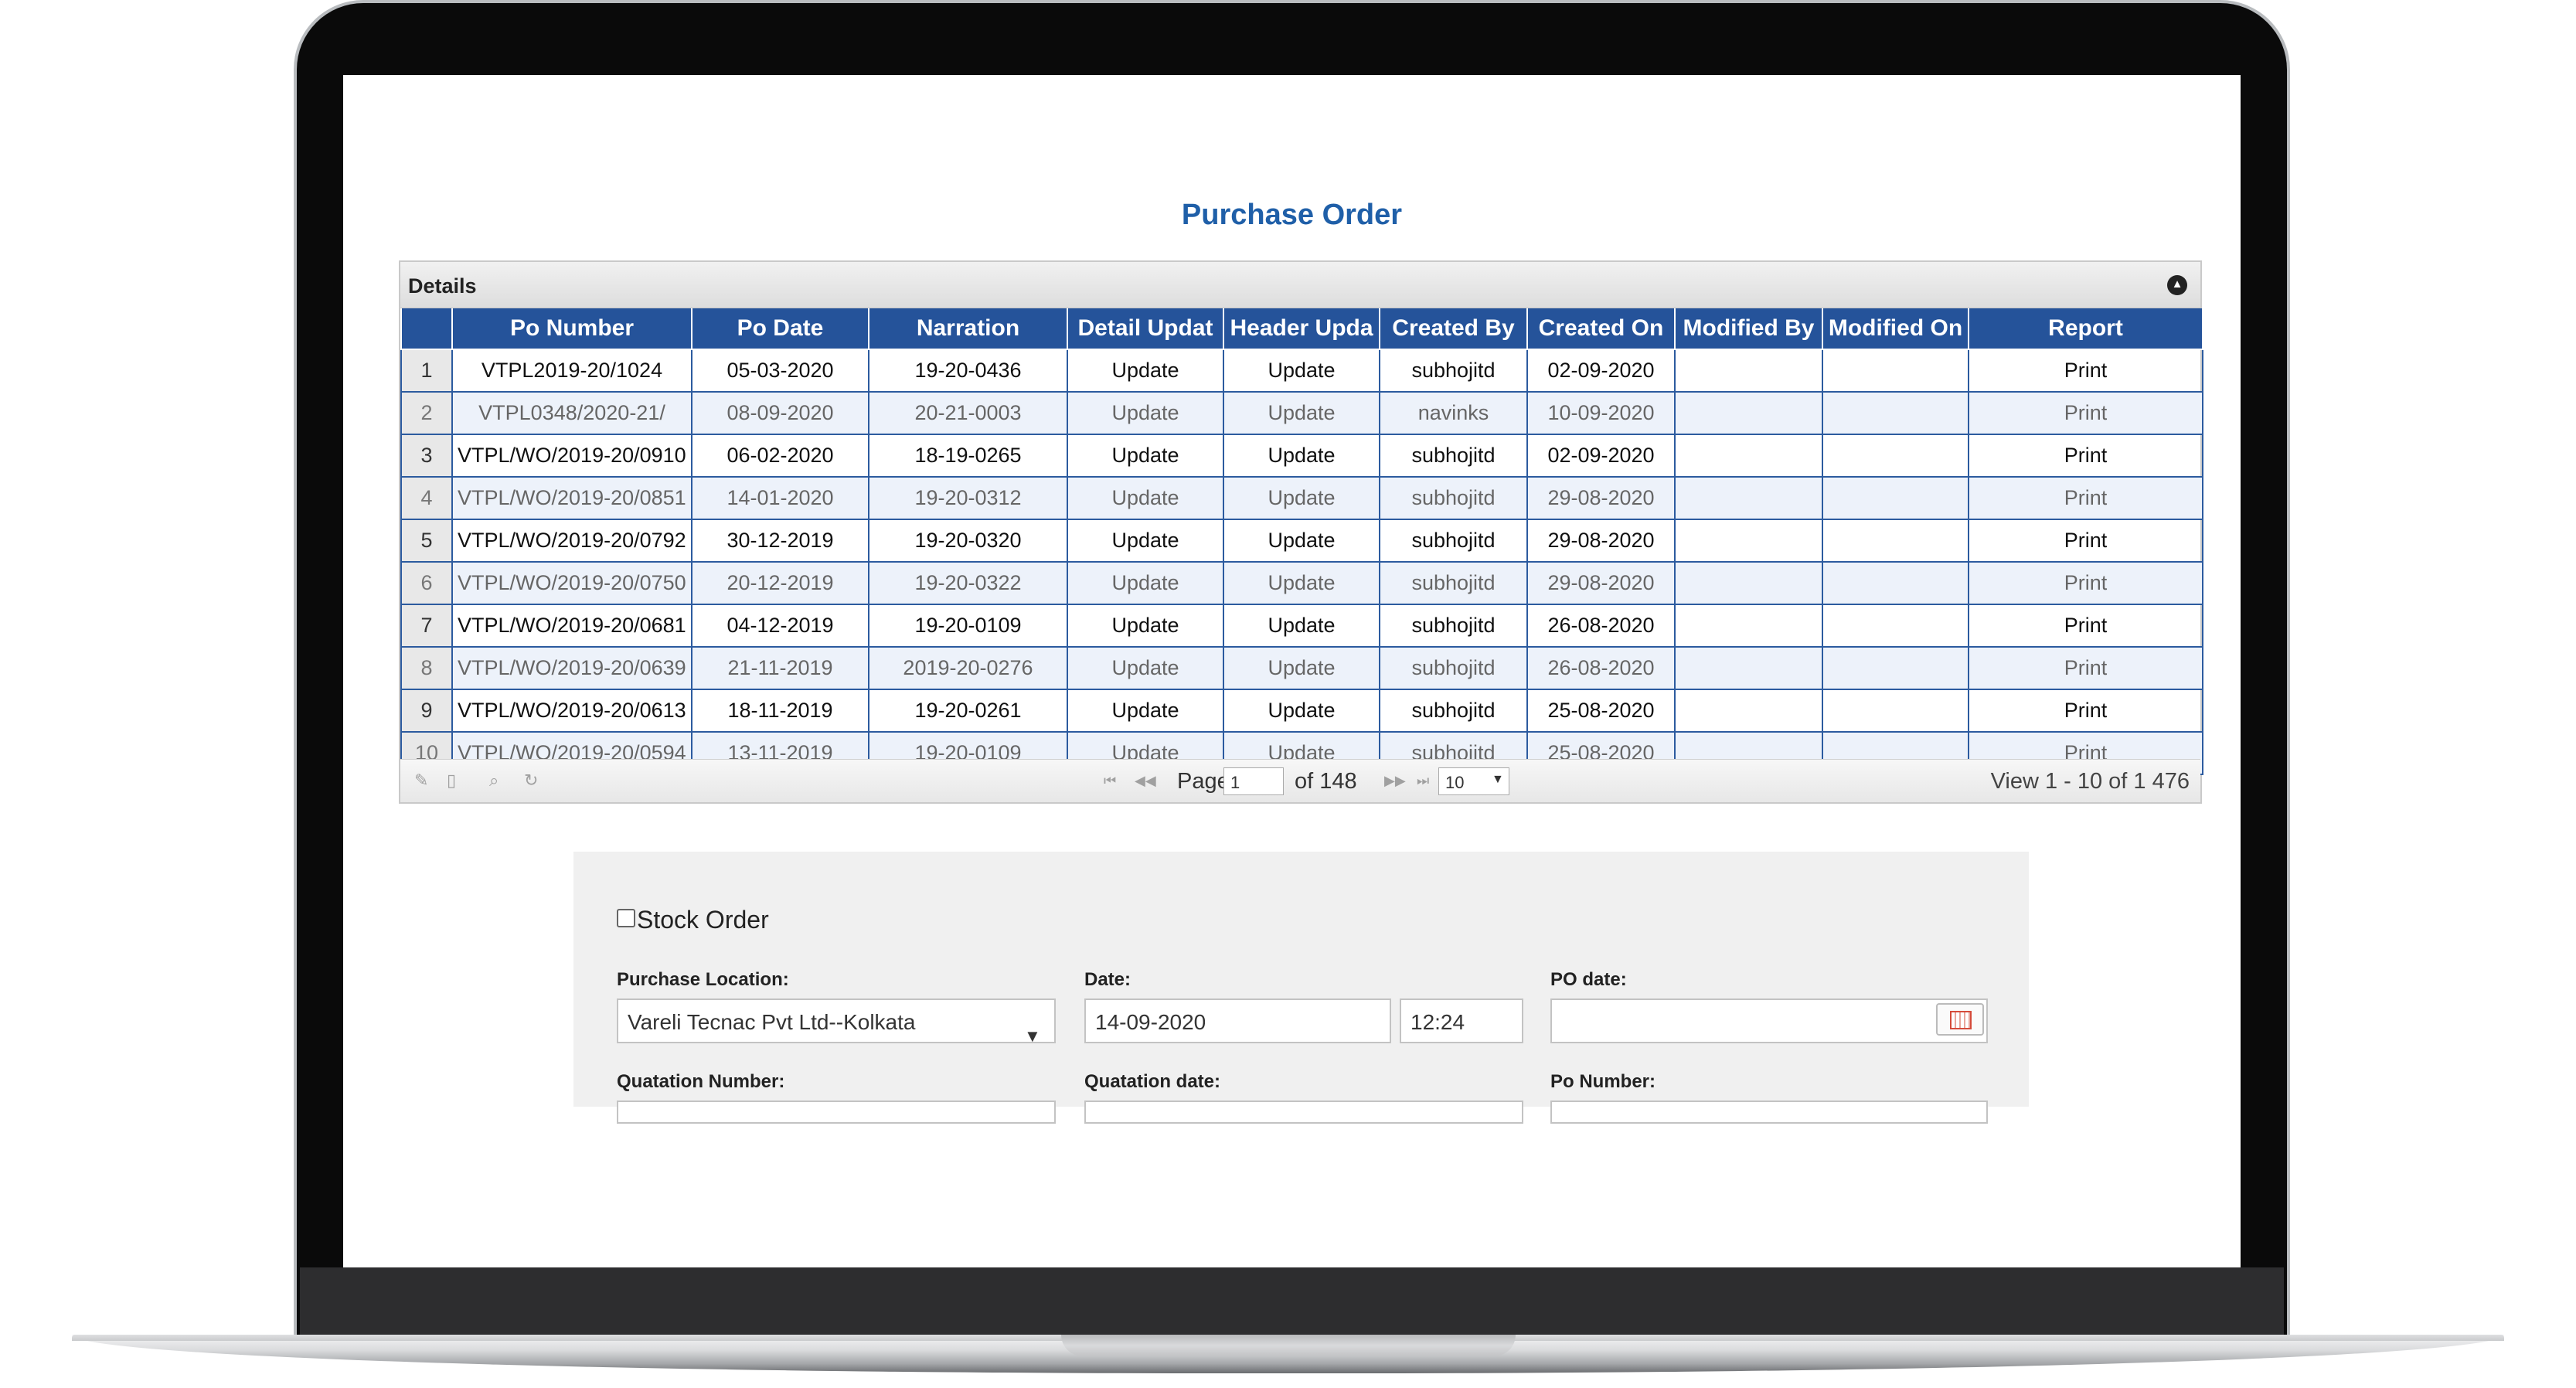 Image resolution: width=2576 pixels, height=1388 pixels. I want to click on po-date-cell: 04-12-2019, so click(780, 626).